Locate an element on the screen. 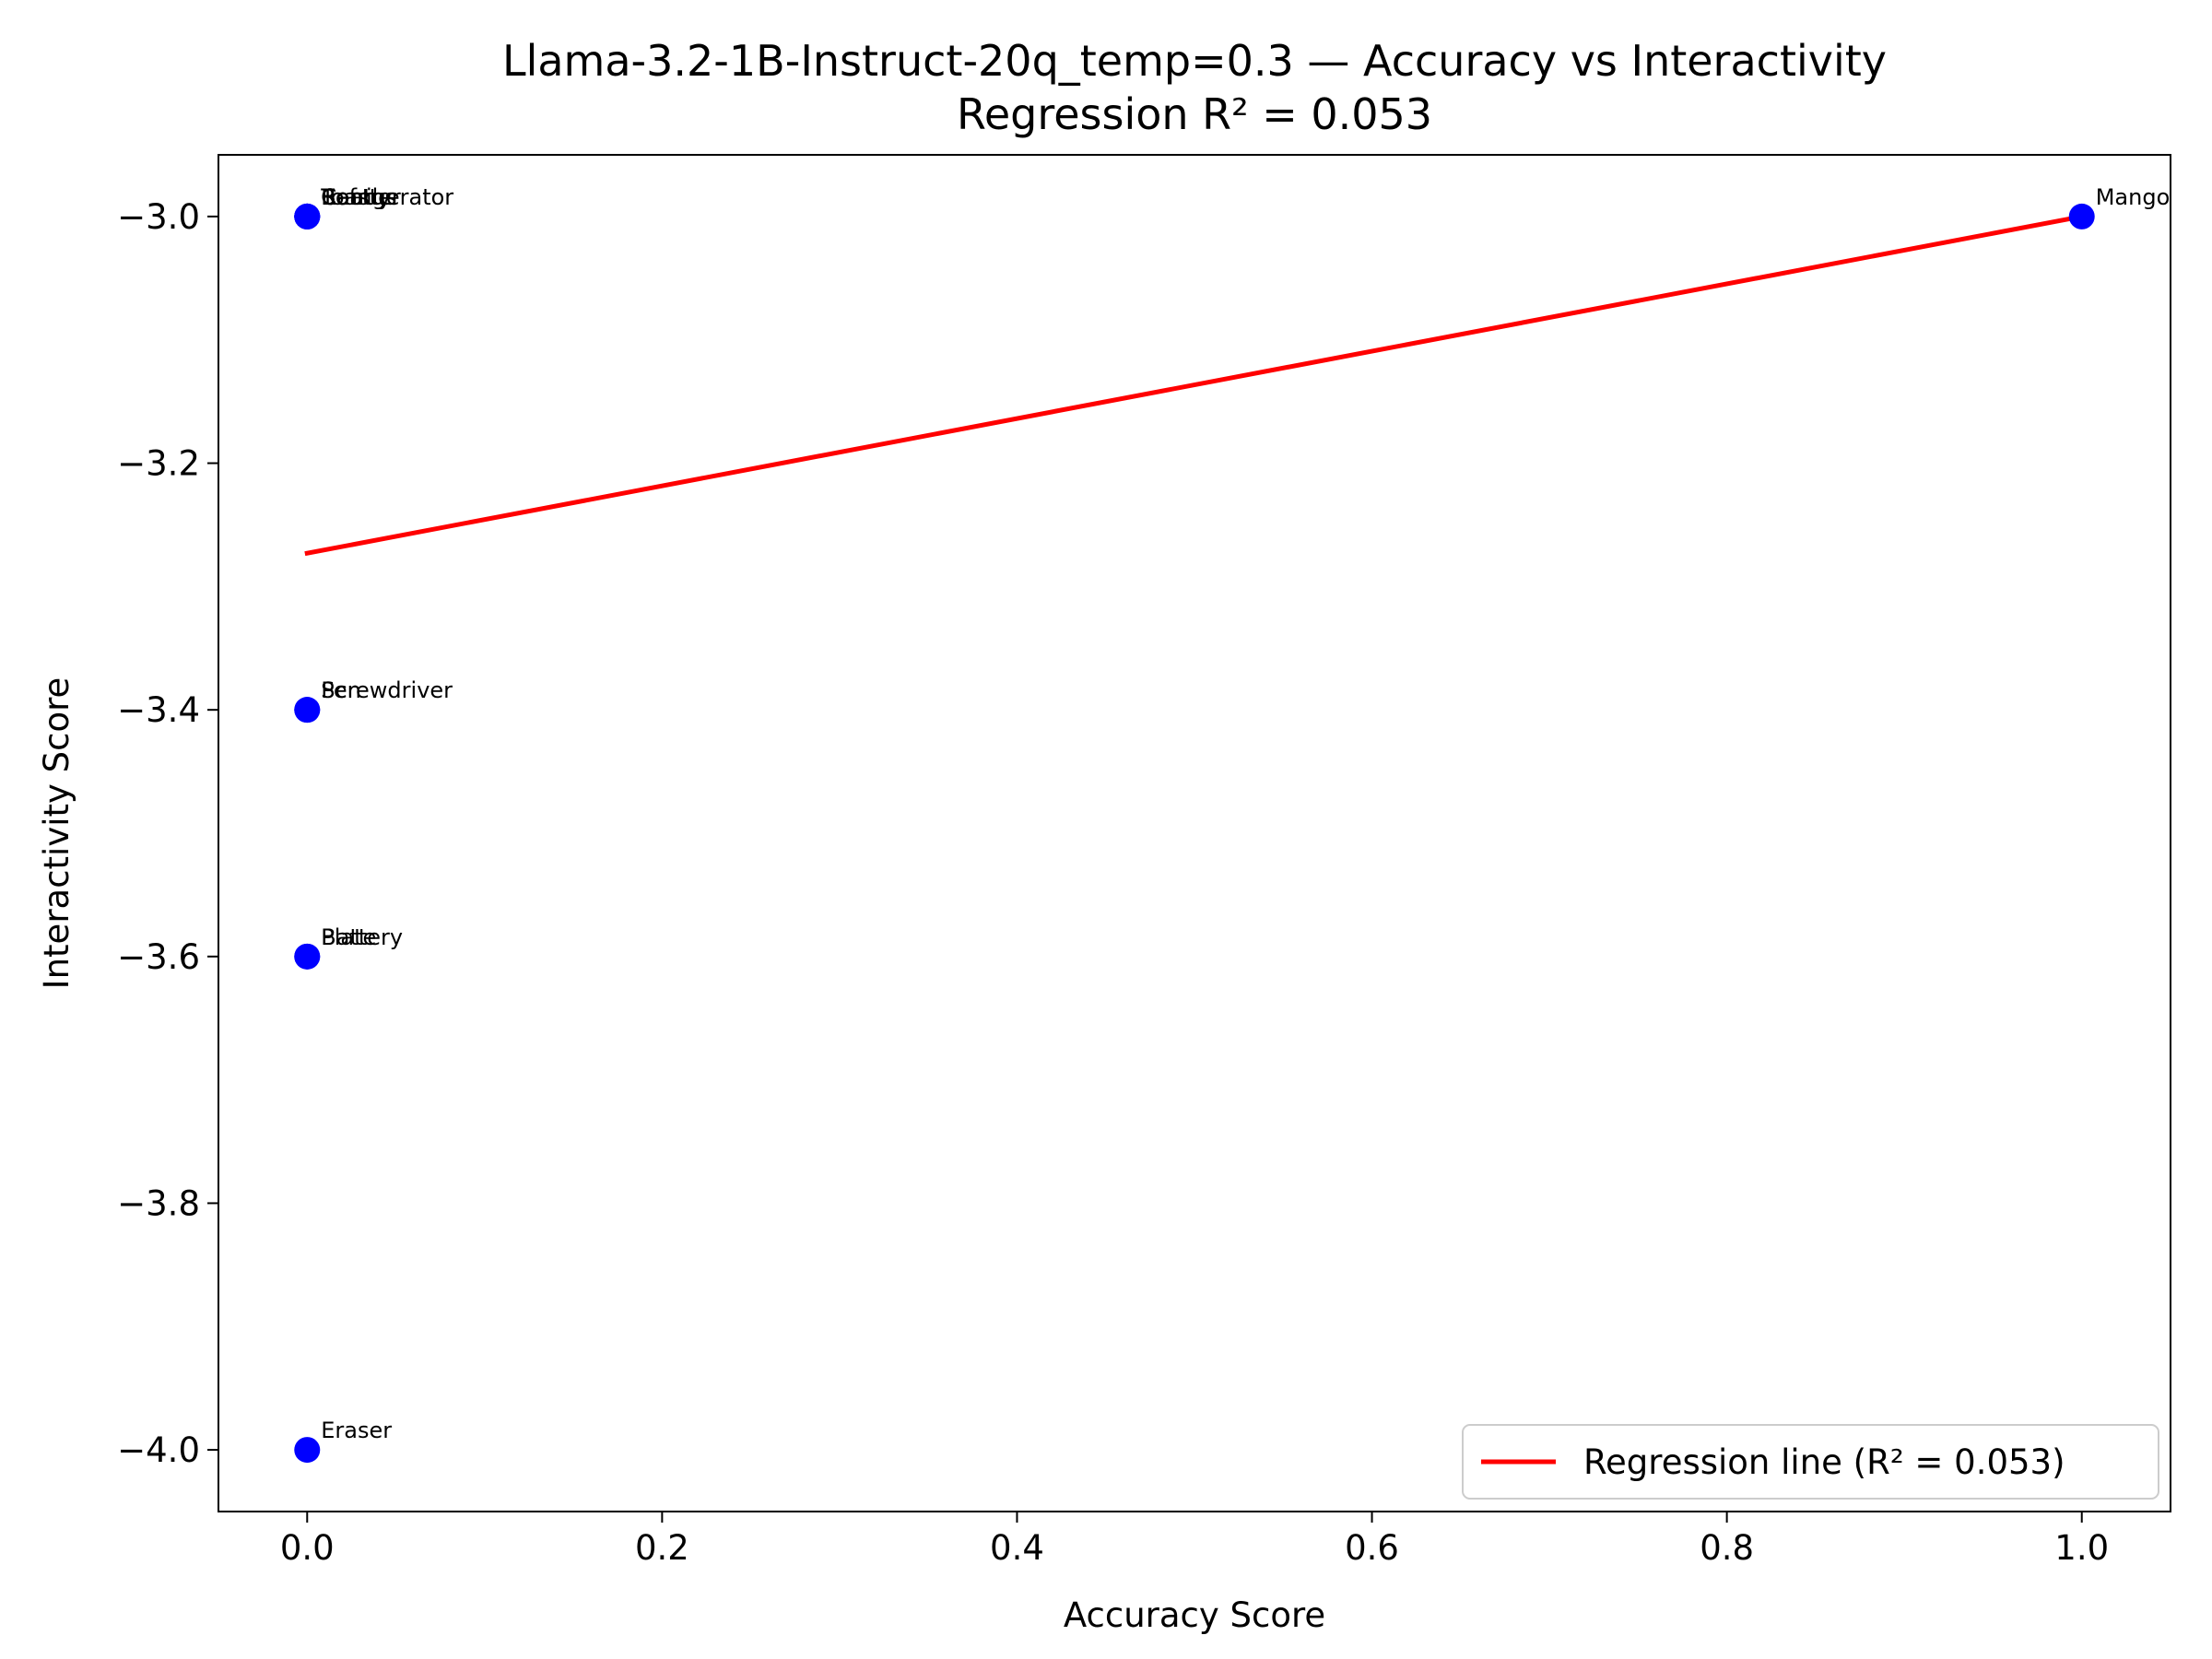 The width and height of the screenshot is (2212, 1659). point-label: Cactus is located at coordinates (358, 197).